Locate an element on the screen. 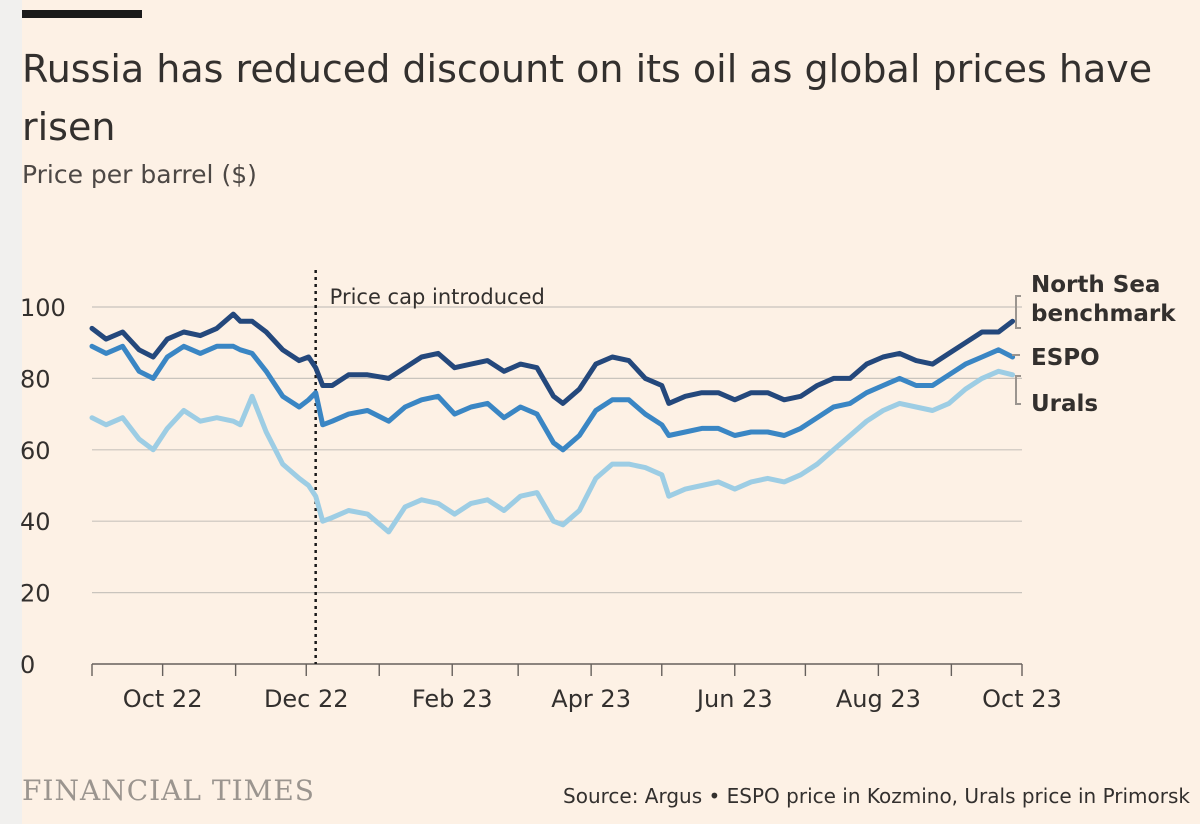 Image resolution: width=1200 pixels, height=824 pixels. series-line-north-sea is located at coordinates (552, 358).